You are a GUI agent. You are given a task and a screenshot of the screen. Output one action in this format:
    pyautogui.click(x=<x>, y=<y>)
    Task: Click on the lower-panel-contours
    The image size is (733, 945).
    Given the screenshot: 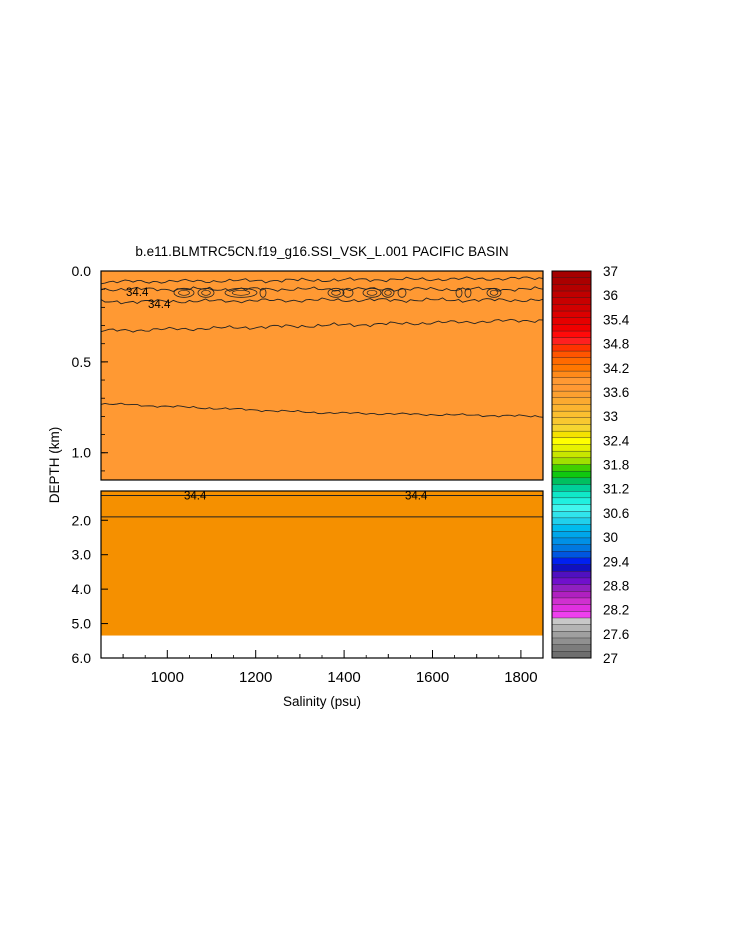 What is the action you would take?
    pyautogui.click(x=322, y=506)
    